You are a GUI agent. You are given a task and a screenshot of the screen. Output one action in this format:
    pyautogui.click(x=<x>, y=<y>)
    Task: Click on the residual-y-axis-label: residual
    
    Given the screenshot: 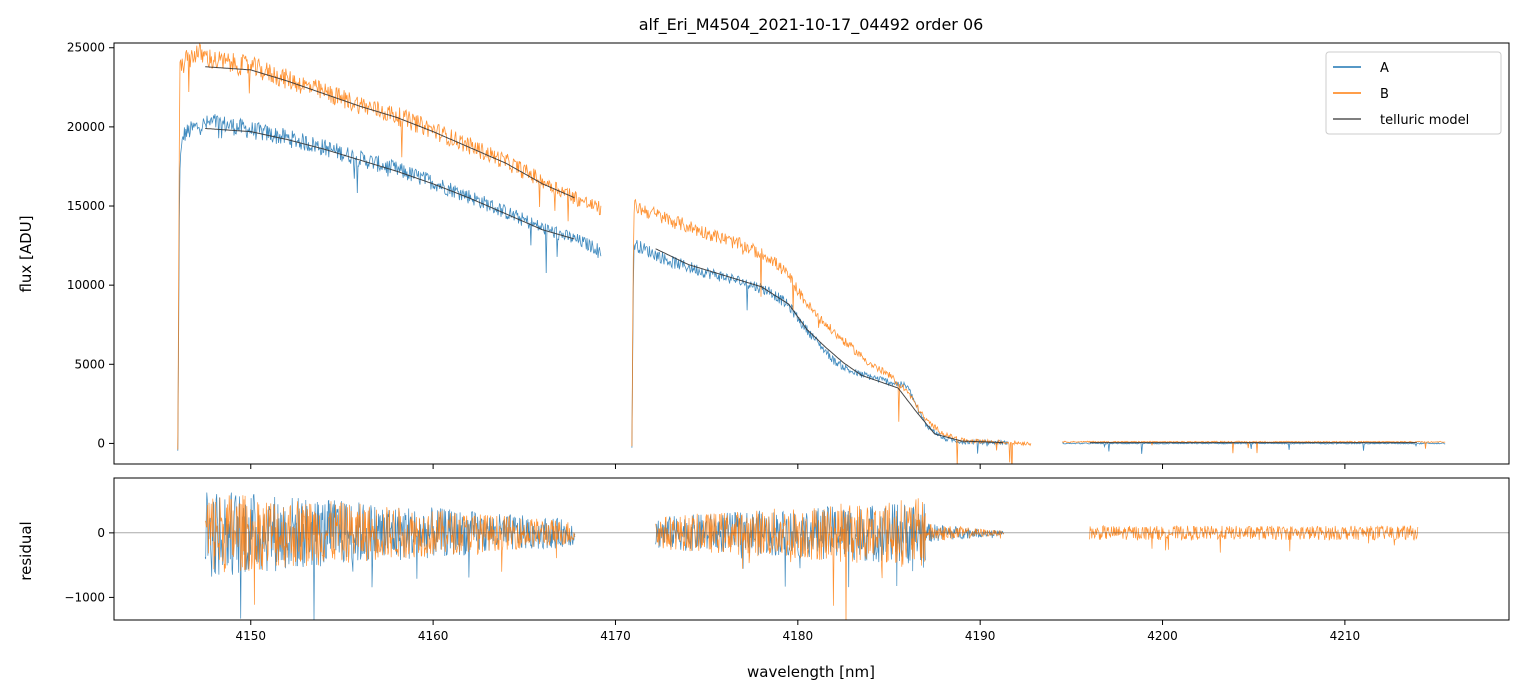 What is the action you would take?
    pyautogui.click(x=26, y=550)
    